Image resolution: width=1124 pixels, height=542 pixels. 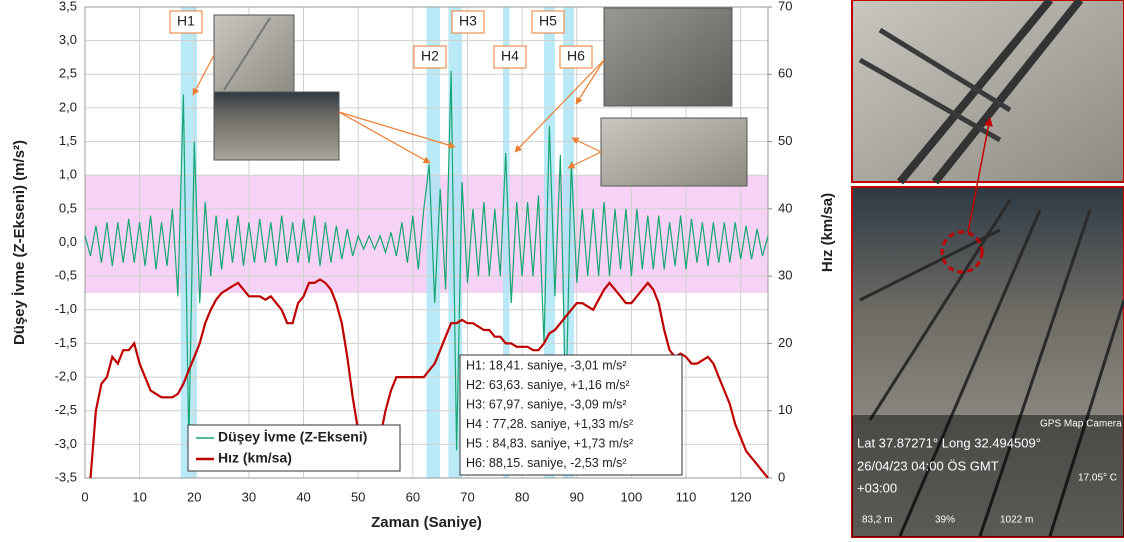 I want to click on y2-tick-label: 60, so click(x=785, y=73).